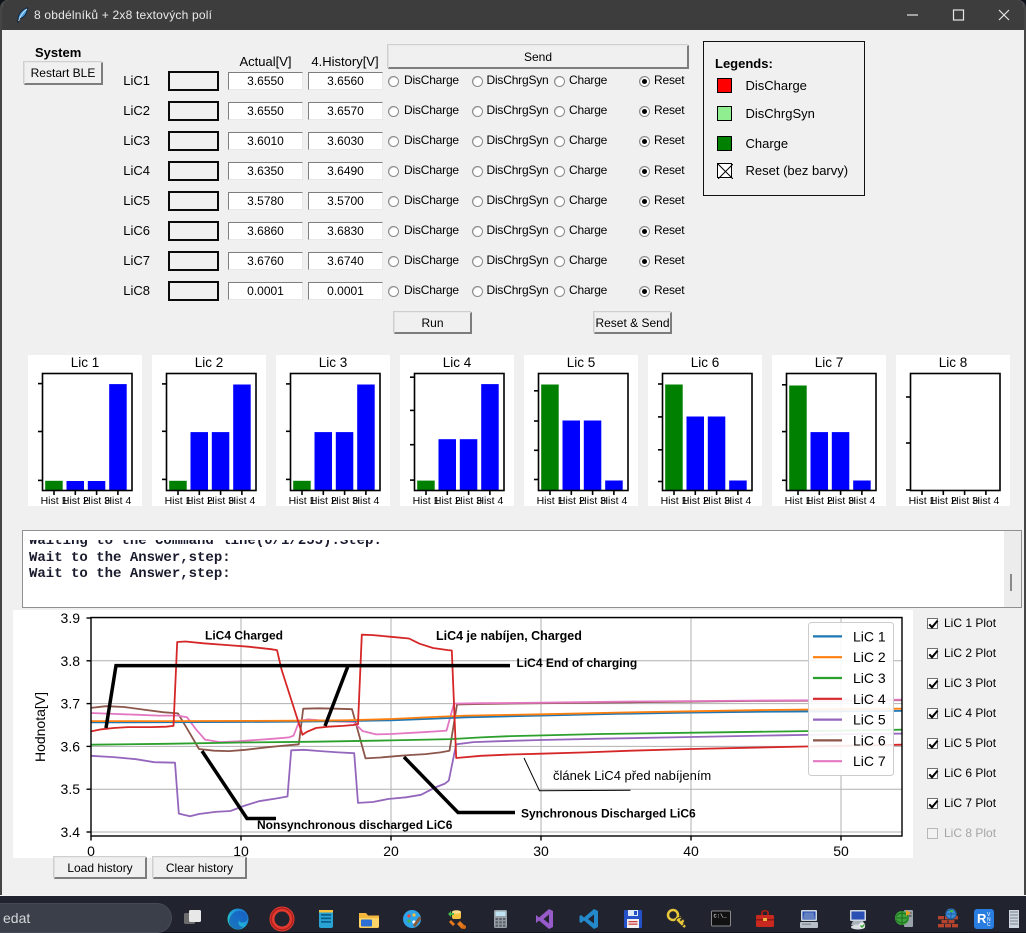 This screenshot has height=933, width=1026. I want to click on svg-text: 20, so click(391, 850).